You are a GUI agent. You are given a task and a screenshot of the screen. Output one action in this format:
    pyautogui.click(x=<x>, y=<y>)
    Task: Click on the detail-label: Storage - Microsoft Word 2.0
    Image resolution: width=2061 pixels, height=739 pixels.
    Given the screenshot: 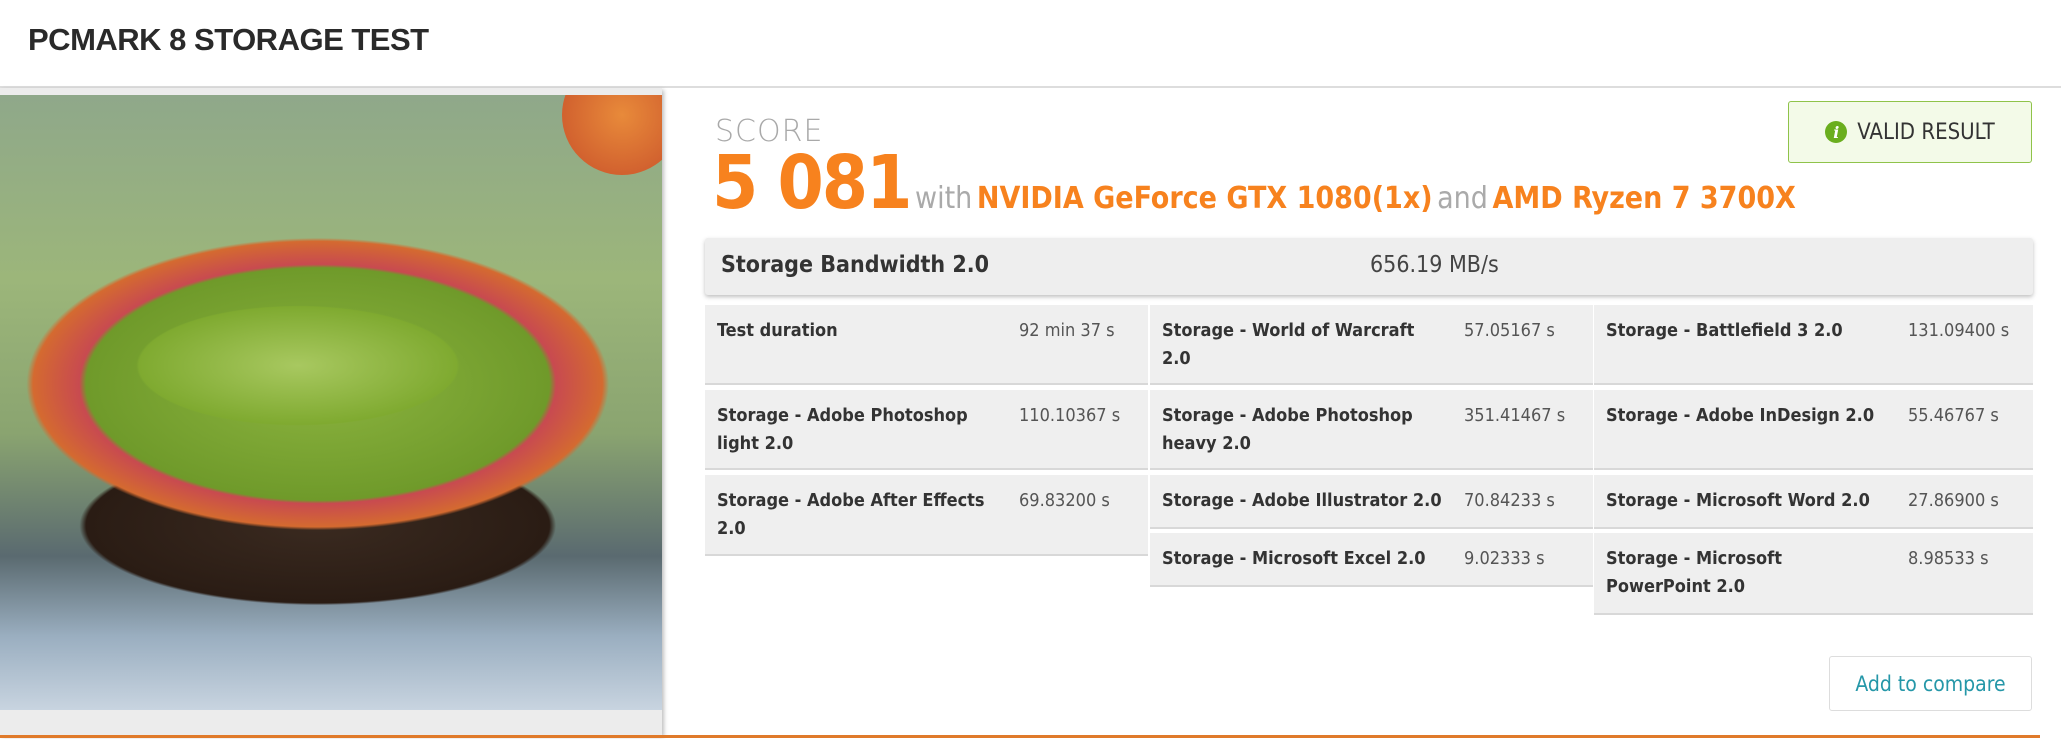 What is the action you would take?
    pyautogui.click(x=1738, y=500)
    